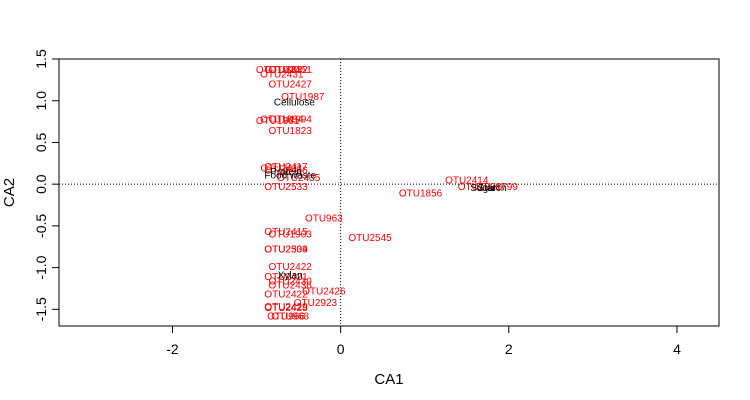  What do you see at coordinates (282, 74) in the screenshot?
I see `species-label: OTU2431` at bounding box center [282, 74].